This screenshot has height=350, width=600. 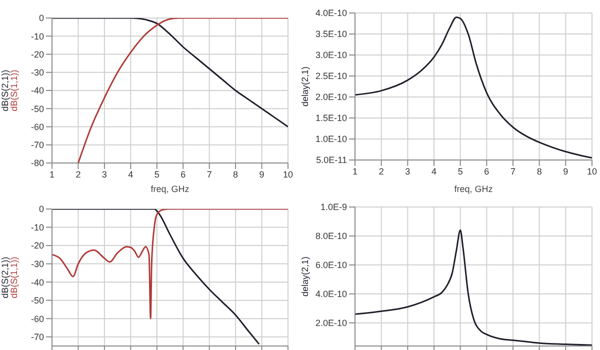 I want to click on y-tick-label: 2.5E-10, so click(x=331, y=76).